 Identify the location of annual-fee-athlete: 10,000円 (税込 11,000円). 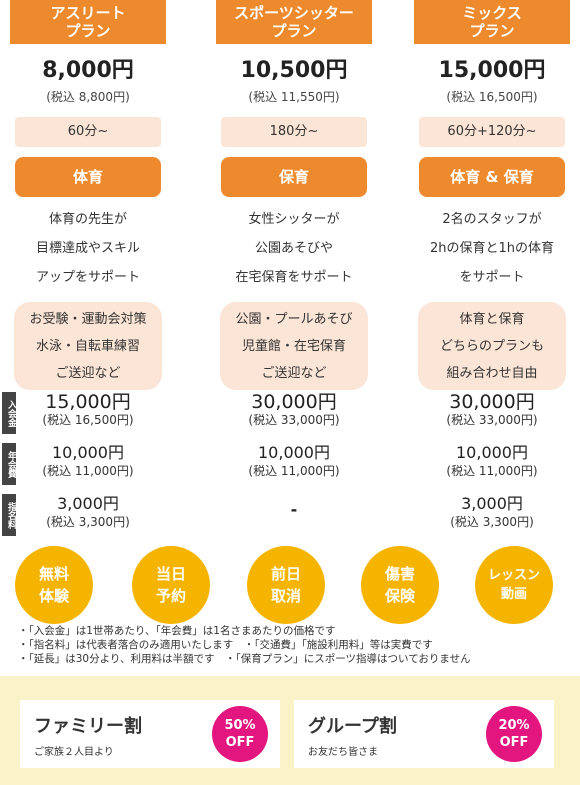
(88, 461).